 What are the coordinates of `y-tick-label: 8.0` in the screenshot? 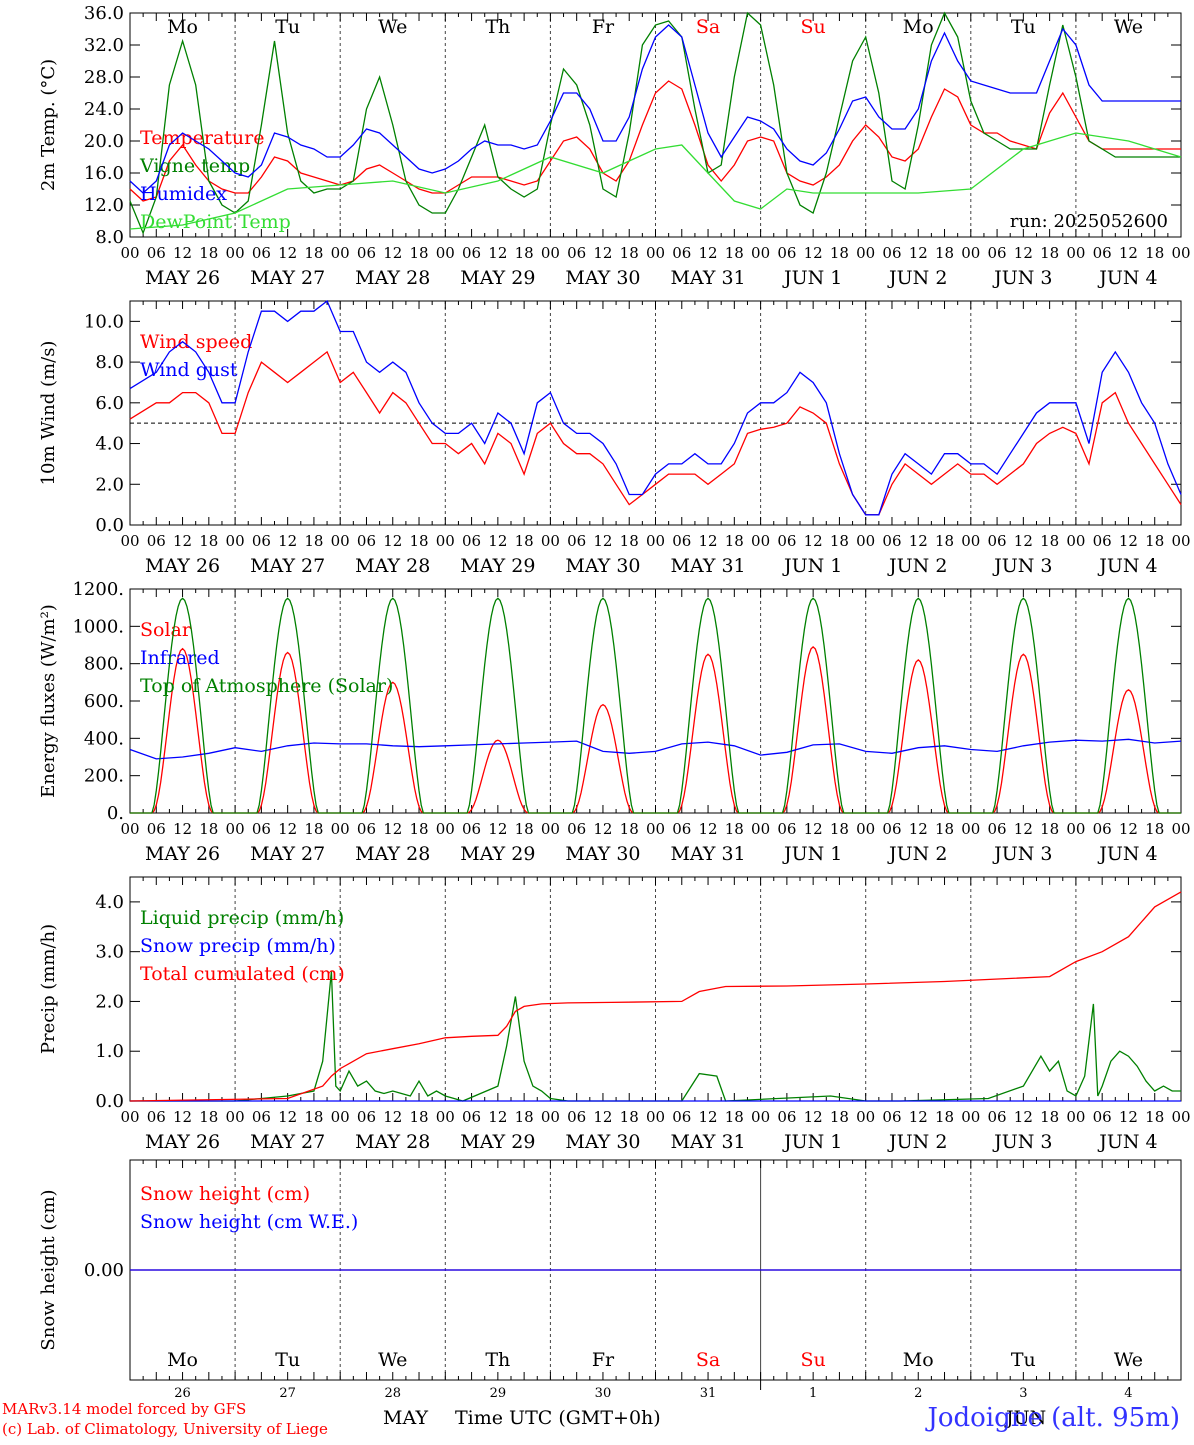 It's located at (109, 362).